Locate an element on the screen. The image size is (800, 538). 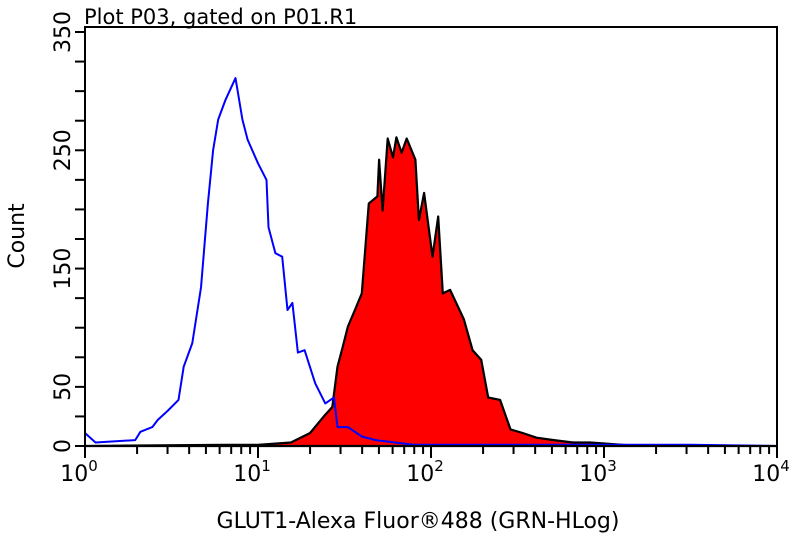
y-tick-label: 0 is located at coordinates (63, 446).